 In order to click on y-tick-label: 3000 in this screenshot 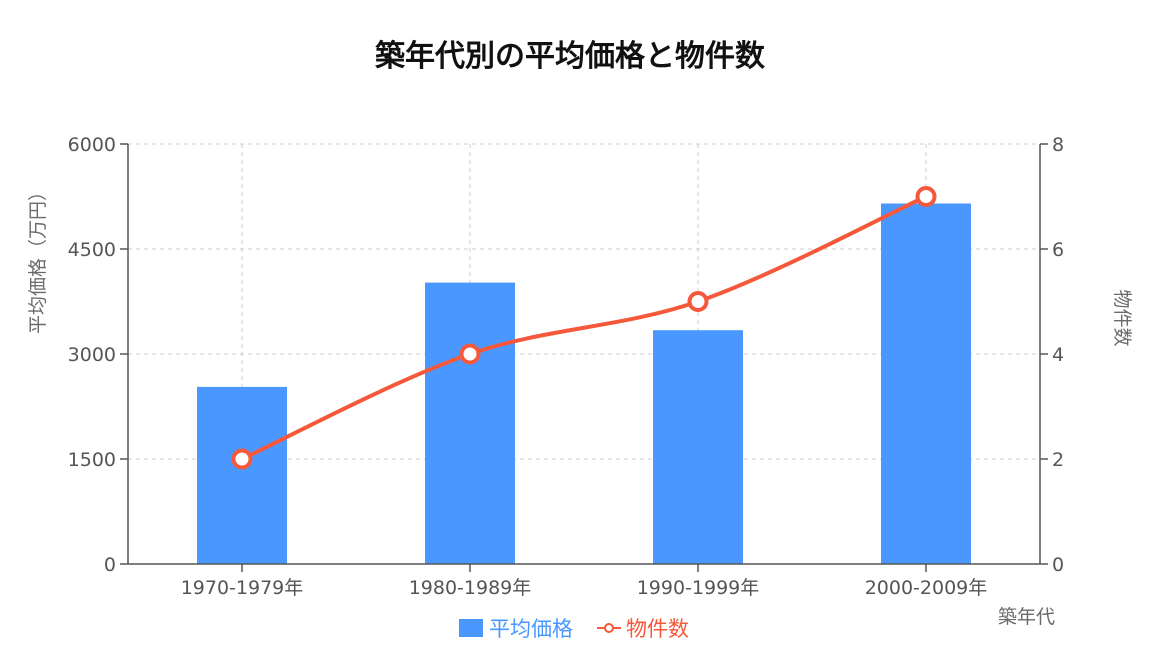, I will do `click(92, 355)`.